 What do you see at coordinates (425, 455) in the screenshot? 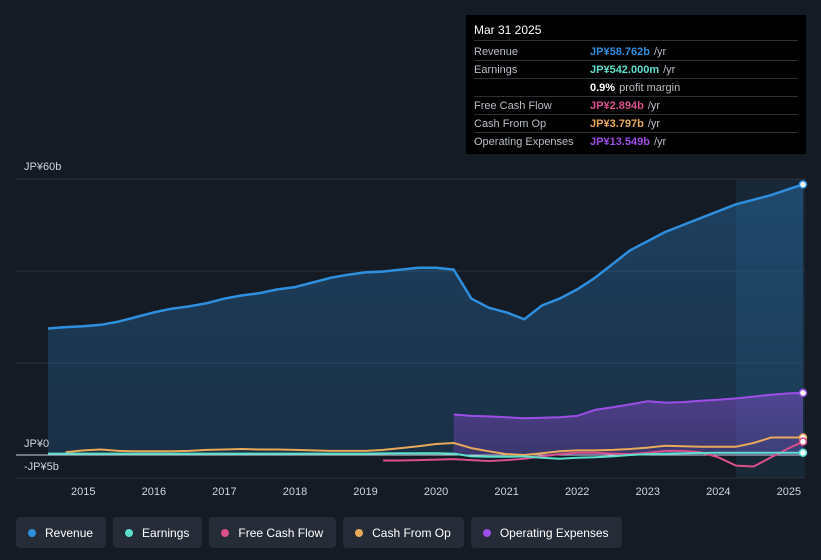
I see `line-earnings` at bounding box center [425, 455].